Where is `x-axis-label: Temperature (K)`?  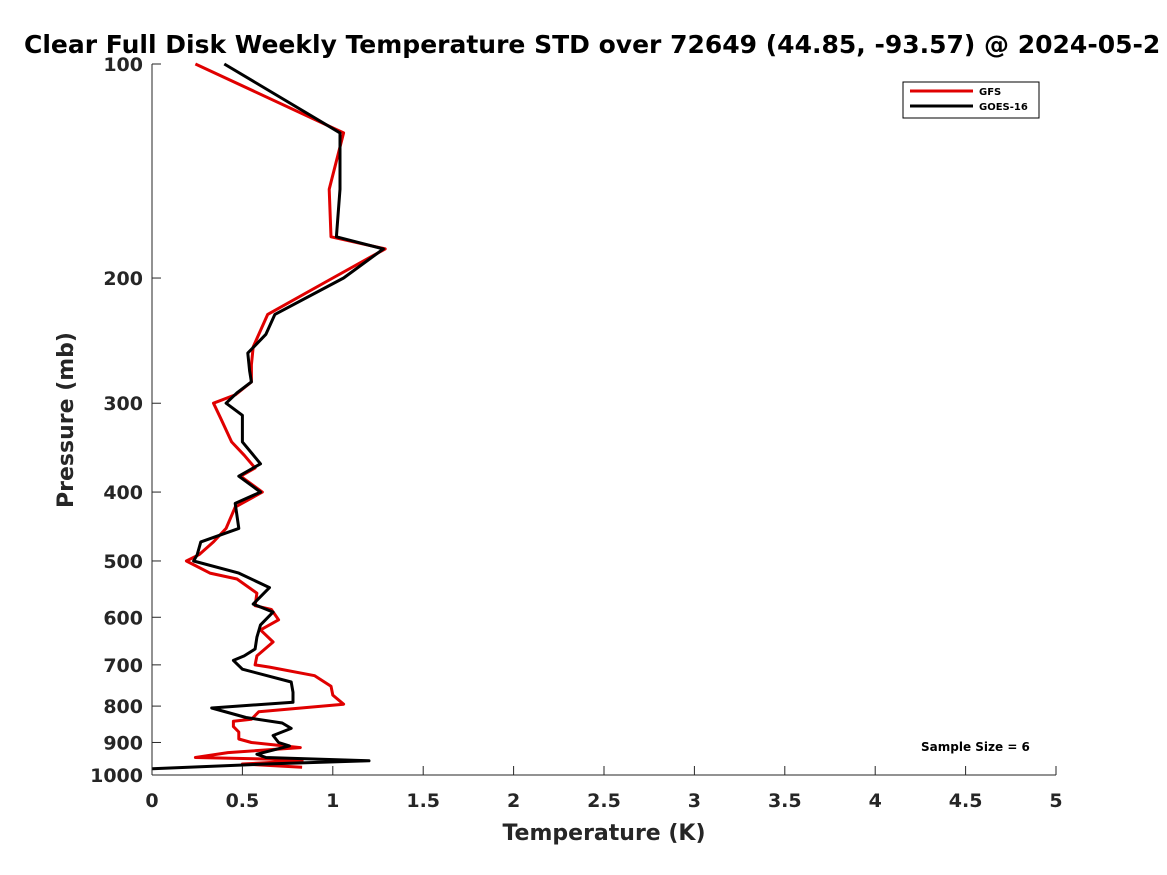
x-axis-label: Temperature (K) is located at coordinates (603, 833).